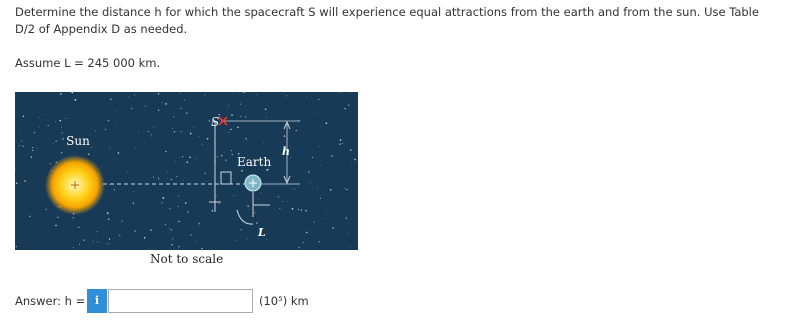 The height and width of the screenshot is (325, 785). I want to click on right-angle, so click(226, 178).